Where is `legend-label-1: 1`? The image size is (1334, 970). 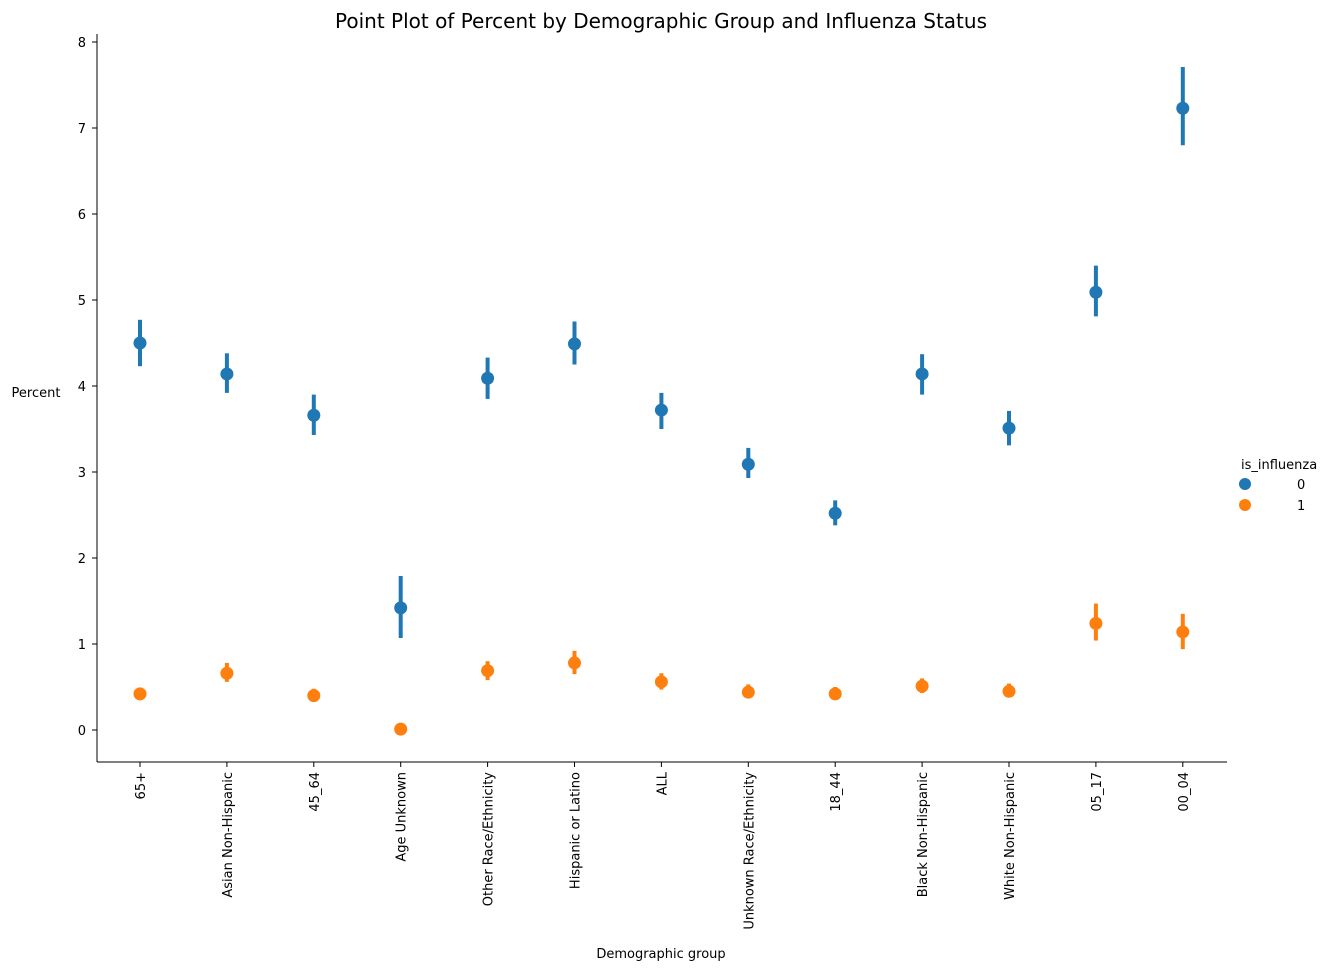 legend-label-1: 1 is located at coordinates (1301, 506).